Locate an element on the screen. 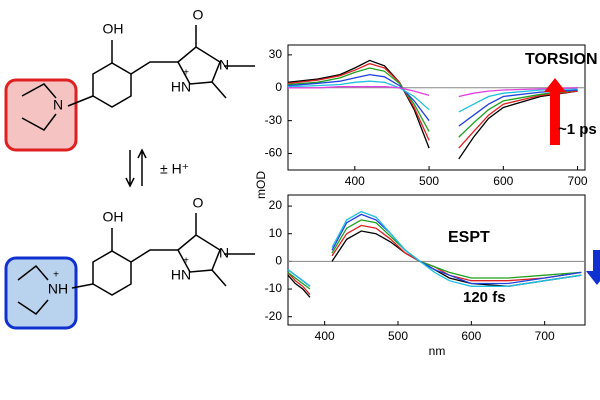  x-axis-label: nm is located at coordinates (437, 351).